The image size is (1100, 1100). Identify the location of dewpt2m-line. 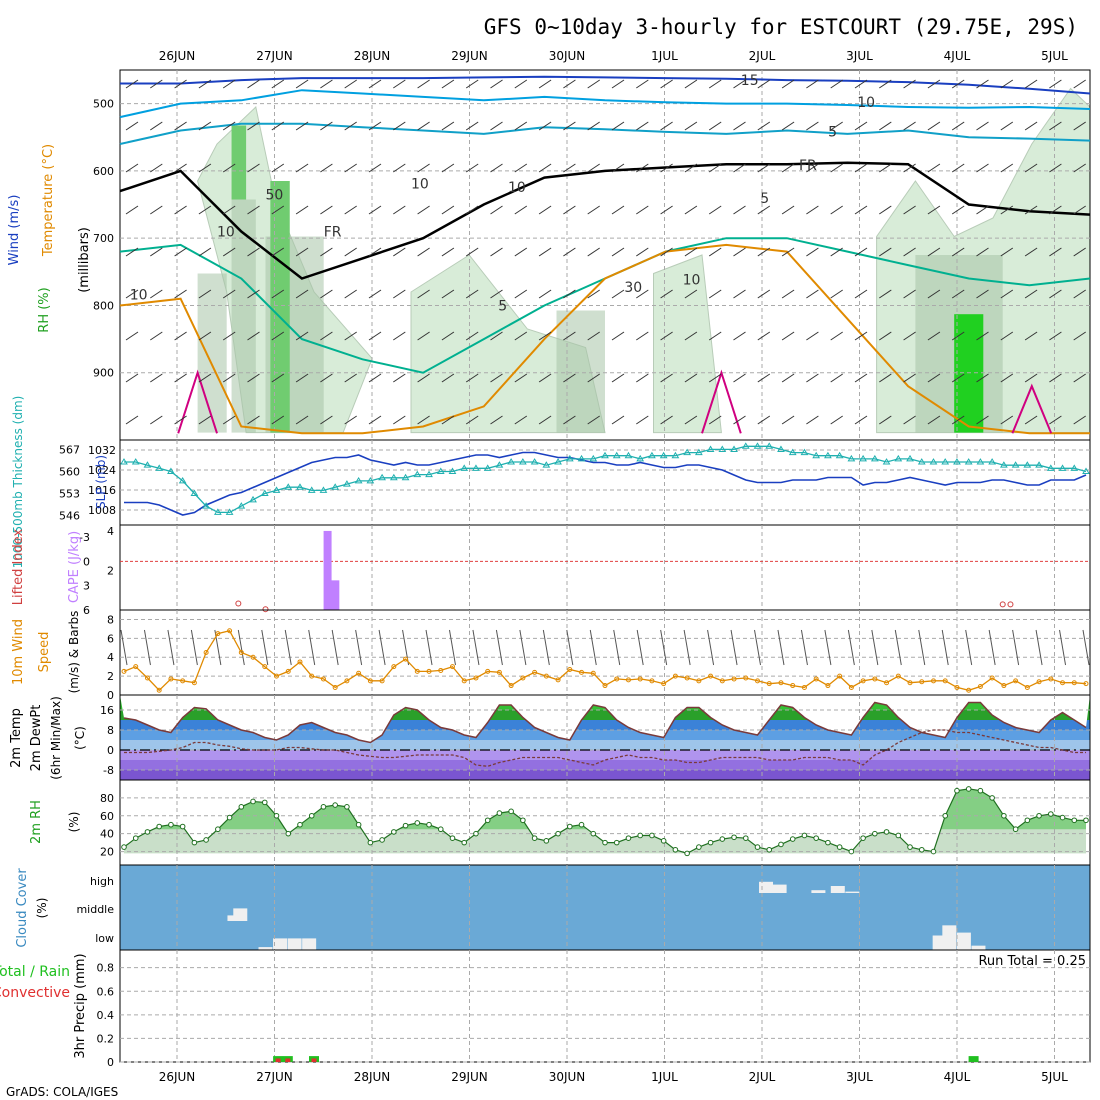
(605, 748).